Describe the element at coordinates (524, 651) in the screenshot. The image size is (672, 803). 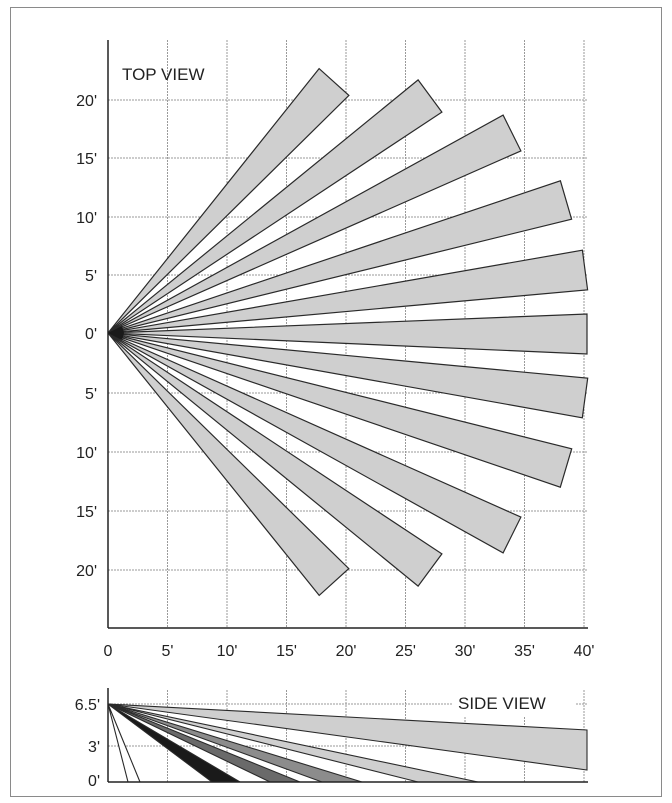
I see `top-x-tick-label: 35'` at that location.